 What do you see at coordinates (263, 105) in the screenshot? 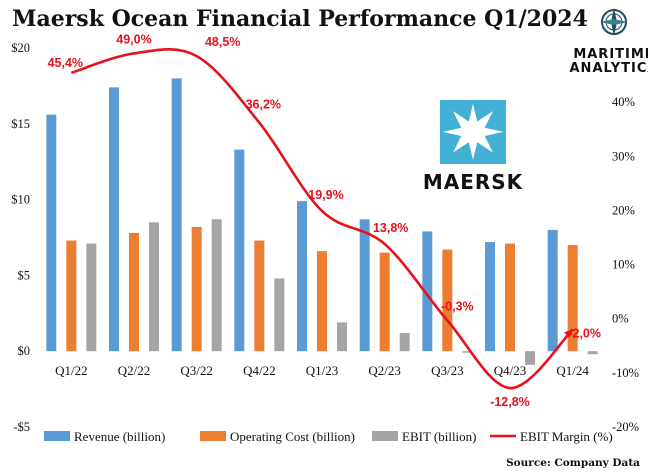
I see `margin-data-label: 36,2%` at bounding box center [263, 105].